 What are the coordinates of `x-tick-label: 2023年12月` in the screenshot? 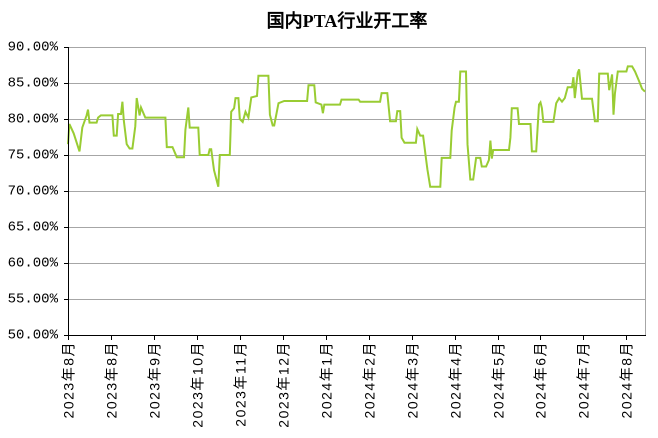 It's located at (284, 384).